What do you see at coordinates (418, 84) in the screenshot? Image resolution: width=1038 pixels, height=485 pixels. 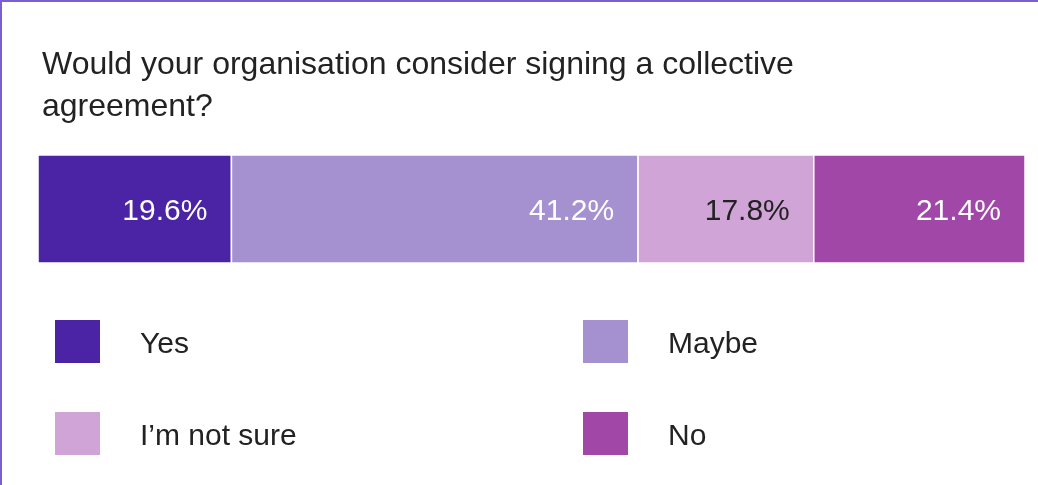 I see `chart-title: Would your organisation consider signing a collective agreement?` at bounding box center [418, 84].